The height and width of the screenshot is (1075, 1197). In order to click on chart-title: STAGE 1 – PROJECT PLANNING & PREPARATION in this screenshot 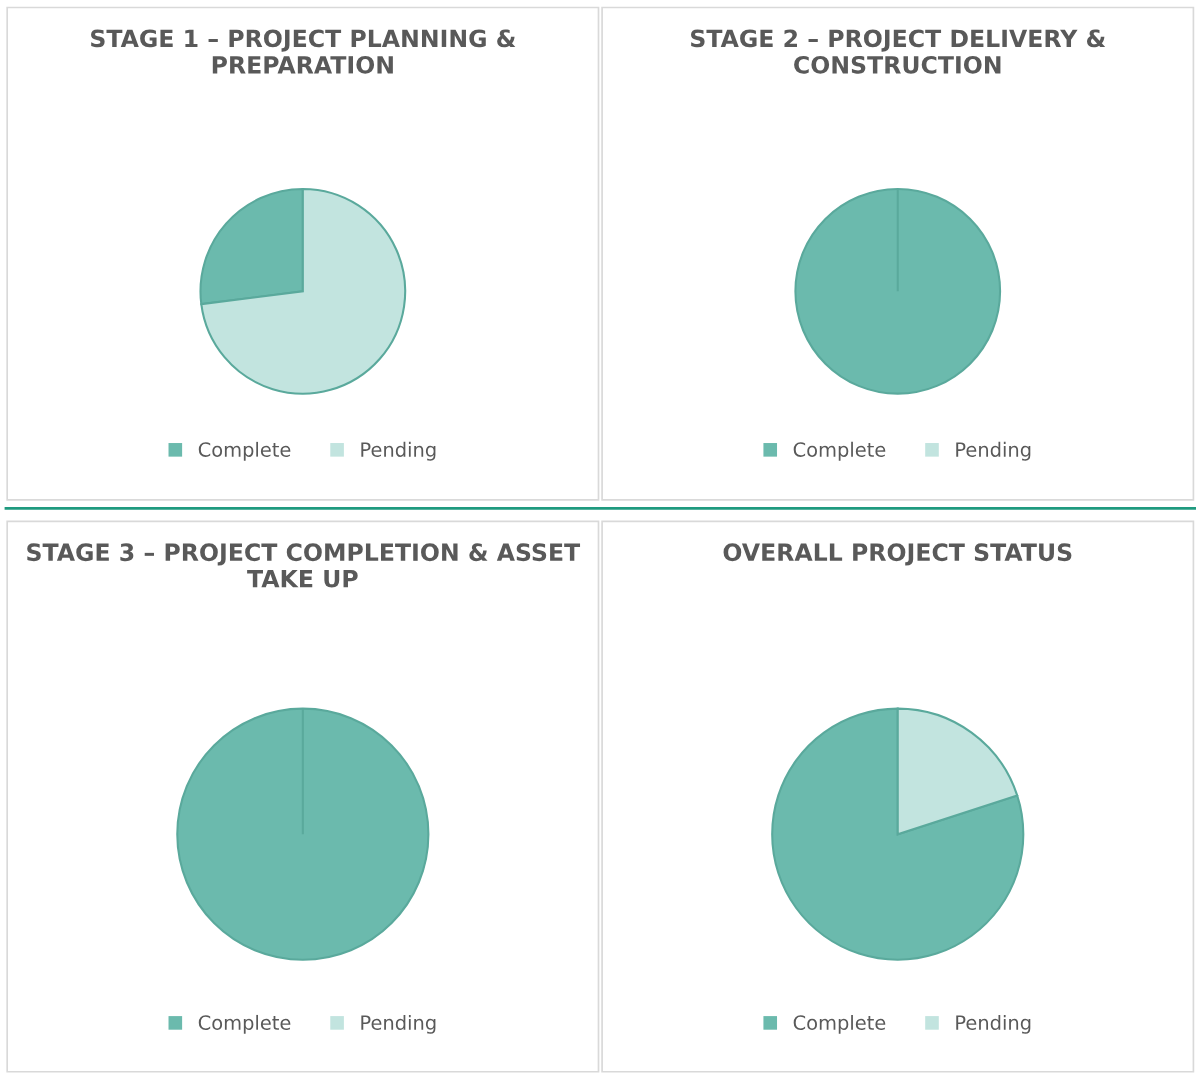, I will do `click(303, 51)`.